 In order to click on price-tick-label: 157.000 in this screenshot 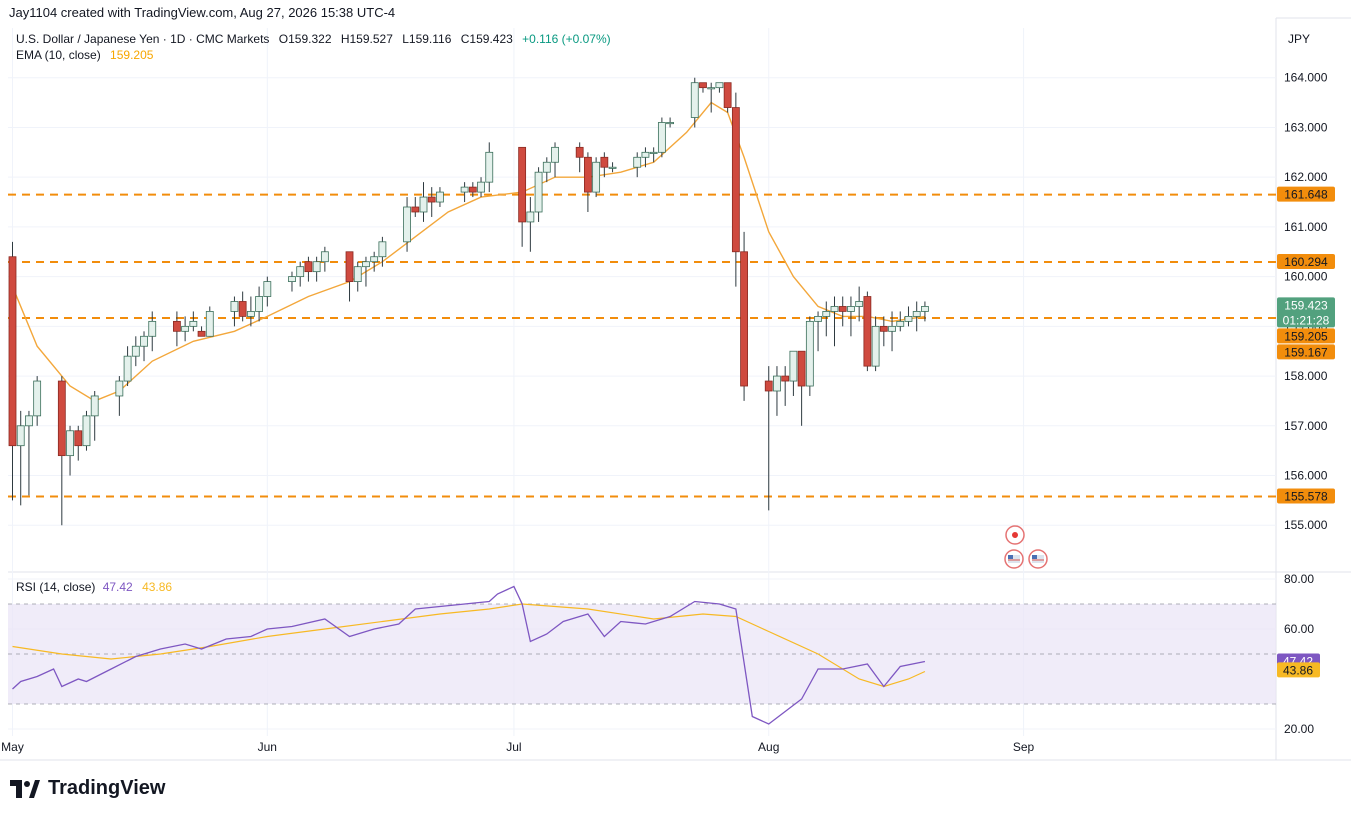, I will do `click(1306, 426)`.